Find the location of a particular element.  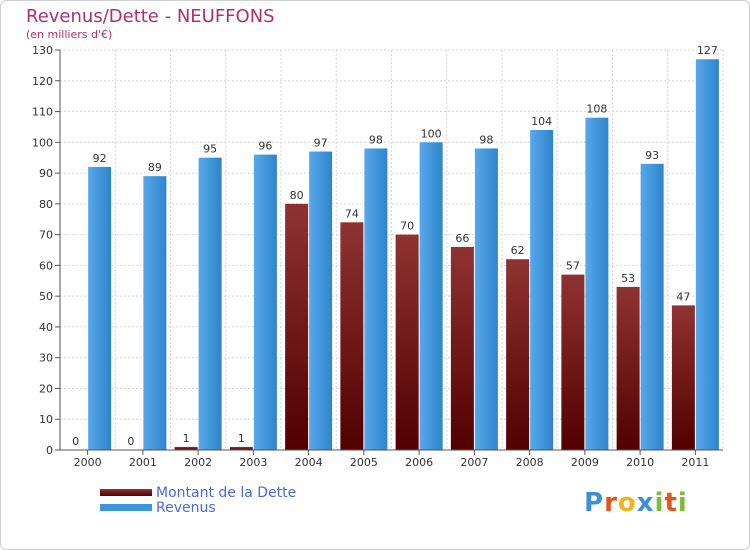

data-label-revenus: 92 is located at coordinates (100, 158).